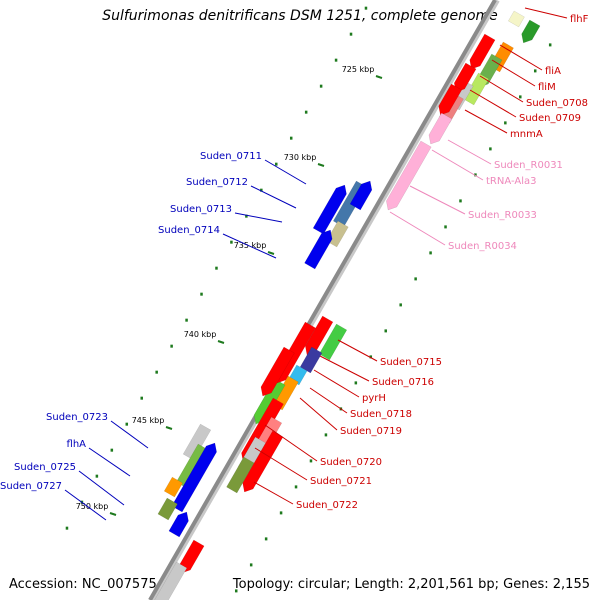 This screenshot has height=600, width=600. What do you see at coordinates (450, 99) in the screenshot?
I see `gene-red-c` at bounding box center [450, 99].